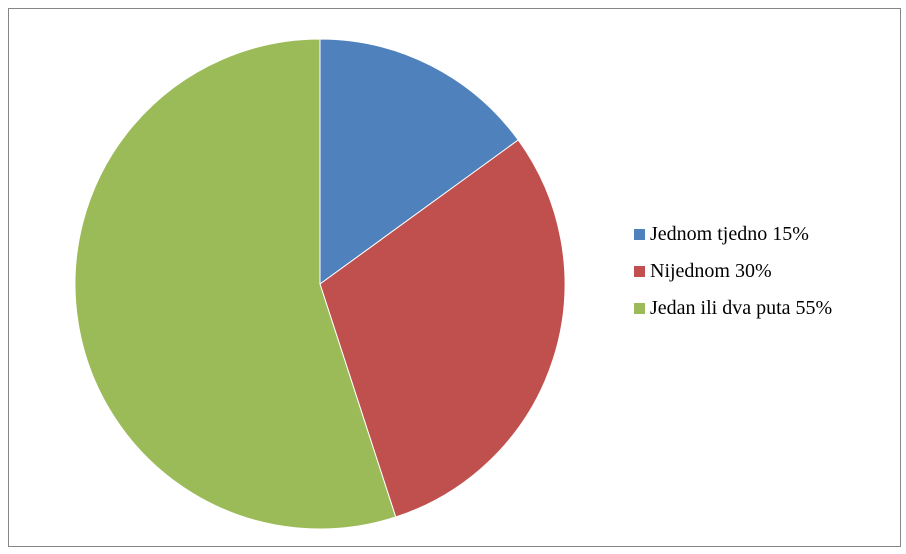 The width and height of the screenshot is (906, 554). What do you see at coordinates (639, 271) in the screenshot?
I see `legend-swatch-nijednom` at bounding box center [639, 271].